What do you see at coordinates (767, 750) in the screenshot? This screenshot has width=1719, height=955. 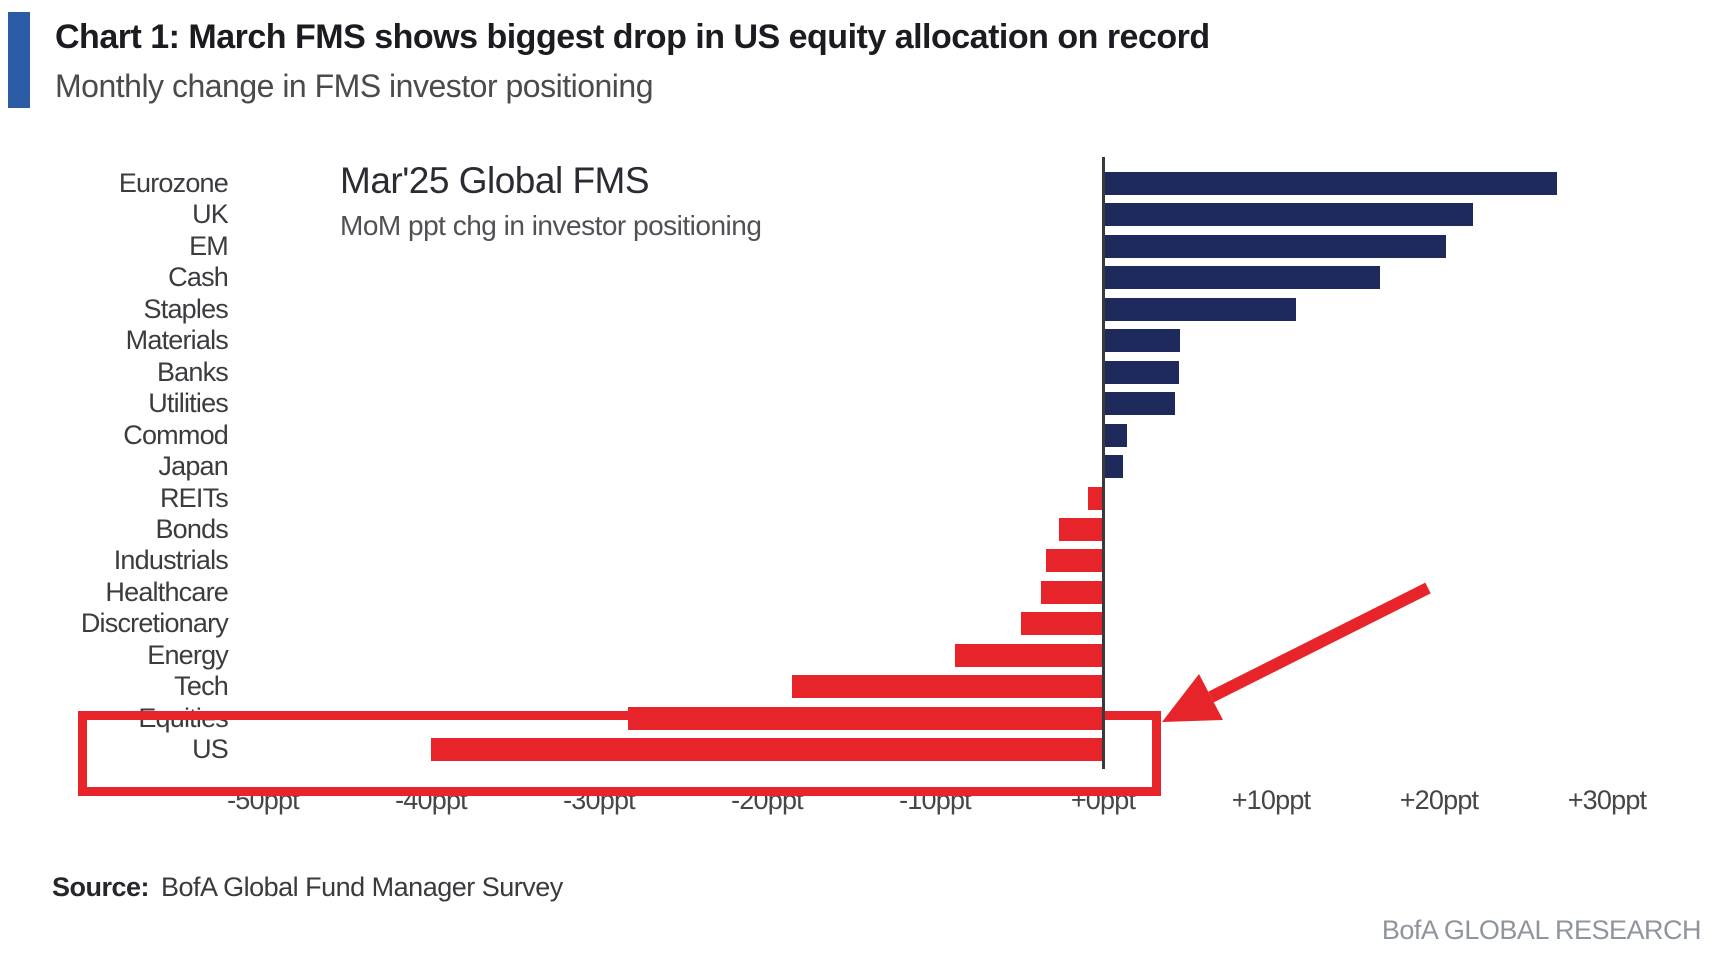 I see `bar-us` at bounding box center [767, 750].